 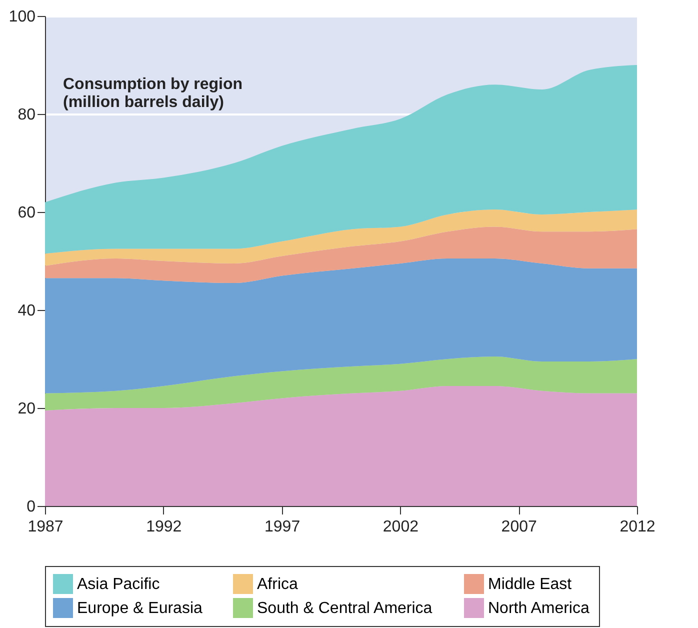 What do you see at coordinates (153, 84) in the screenshot?
I see `text: Consumption by region` at bounding box center [153, 84].